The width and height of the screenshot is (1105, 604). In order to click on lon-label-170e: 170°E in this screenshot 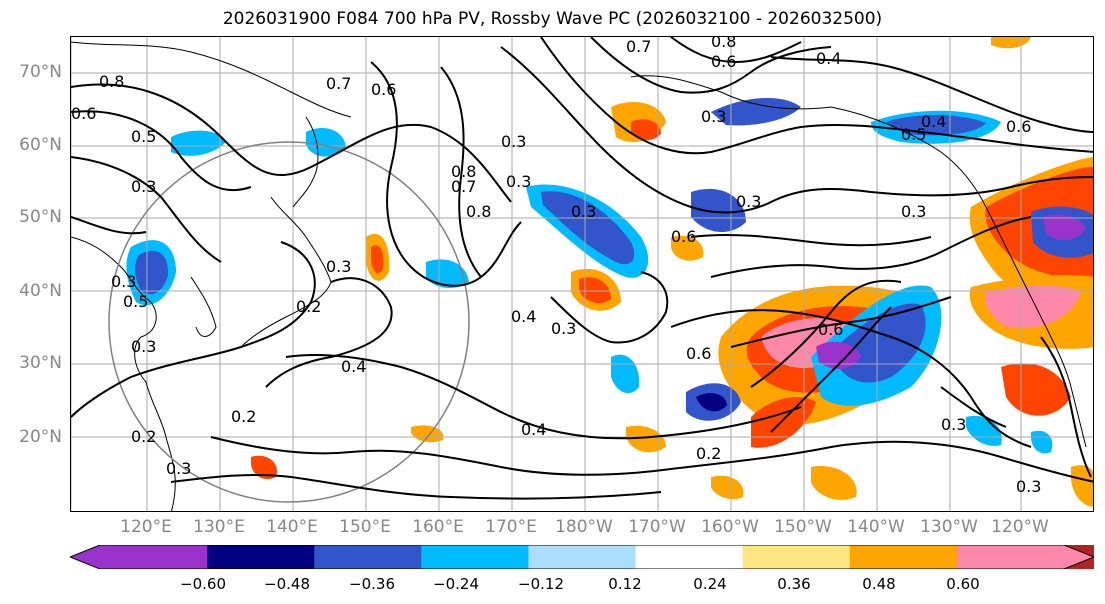, I will do `click(511, 527)`.